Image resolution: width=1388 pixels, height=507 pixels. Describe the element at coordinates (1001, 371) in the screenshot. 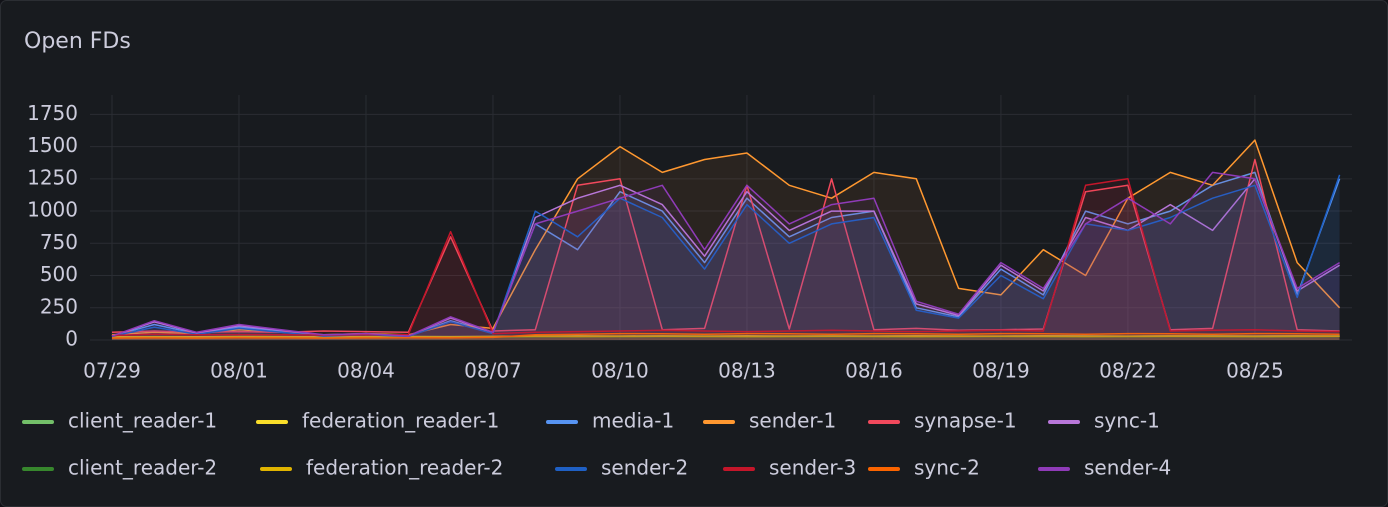

I see `x-tick-label: 08/19` at that location.